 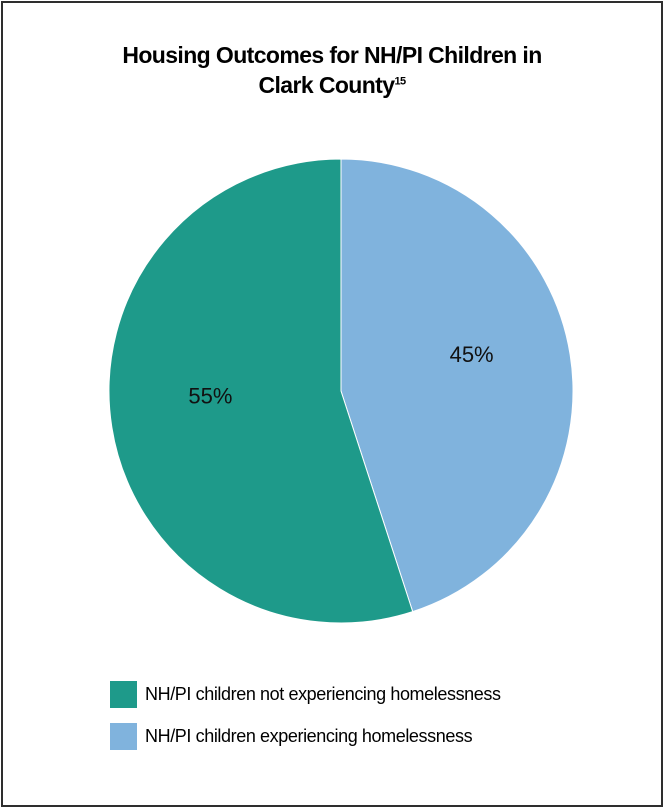 I want to click on chart-title-line-2: Clark County, so click(x=327, y=85).